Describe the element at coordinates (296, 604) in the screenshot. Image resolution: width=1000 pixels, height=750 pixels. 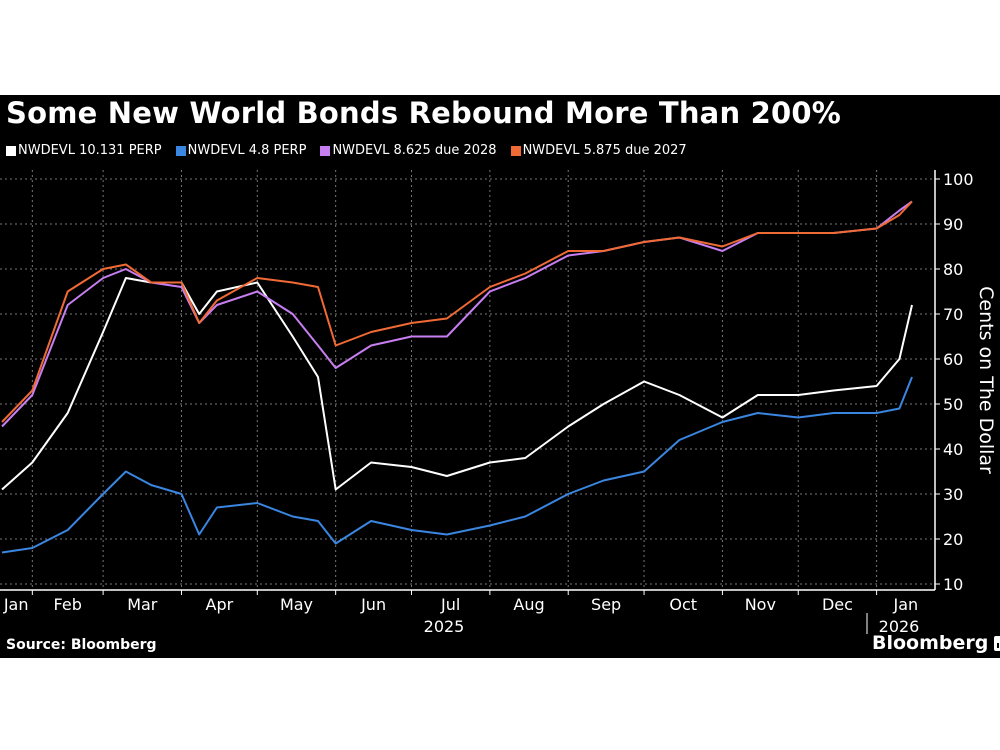
I see `x-tick-label: May` at that location.